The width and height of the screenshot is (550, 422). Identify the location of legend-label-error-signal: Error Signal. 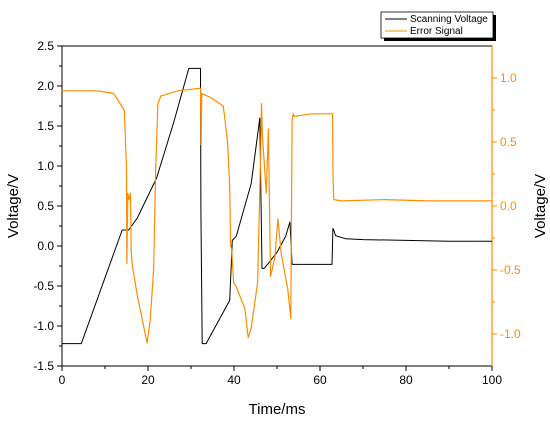
(436, 31).